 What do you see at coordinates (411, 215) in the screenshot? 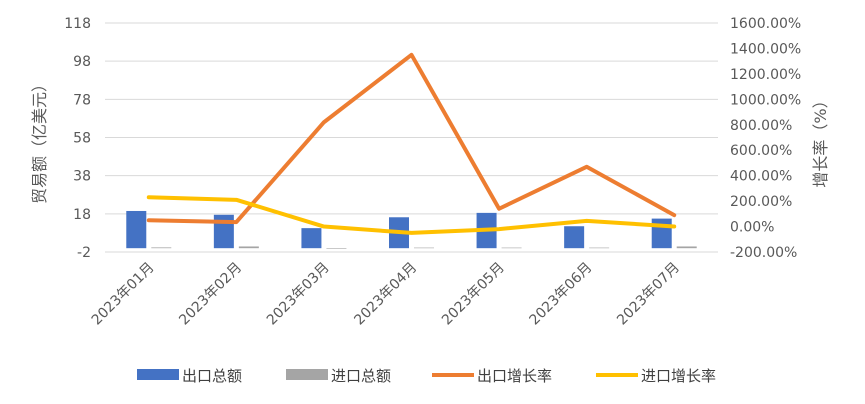
I see `line-import-growth` at bounding box center [411, 215].